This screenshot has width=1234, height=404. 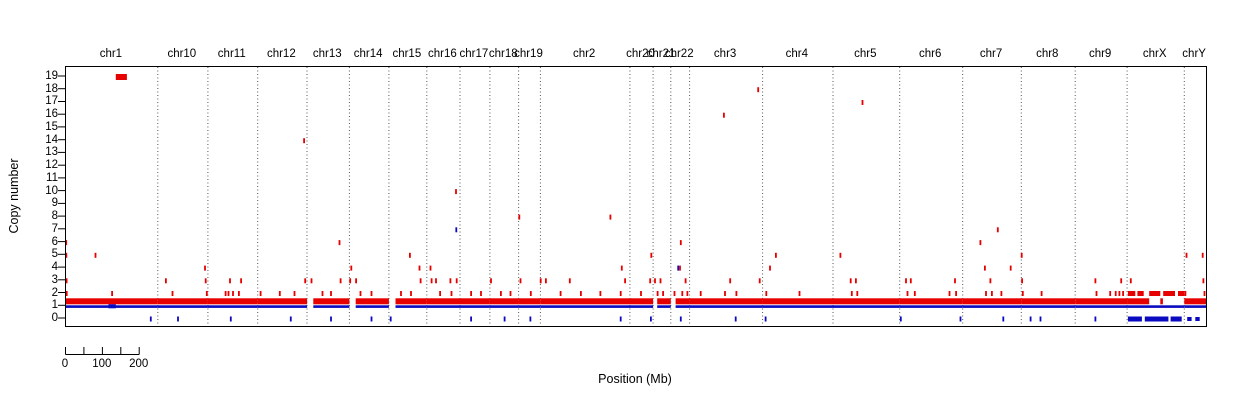 What do you see at coordinates (725, 54) in the screenshot?
I see `chromosome-label-chr3: chr3` at bounding box center [725, 54].